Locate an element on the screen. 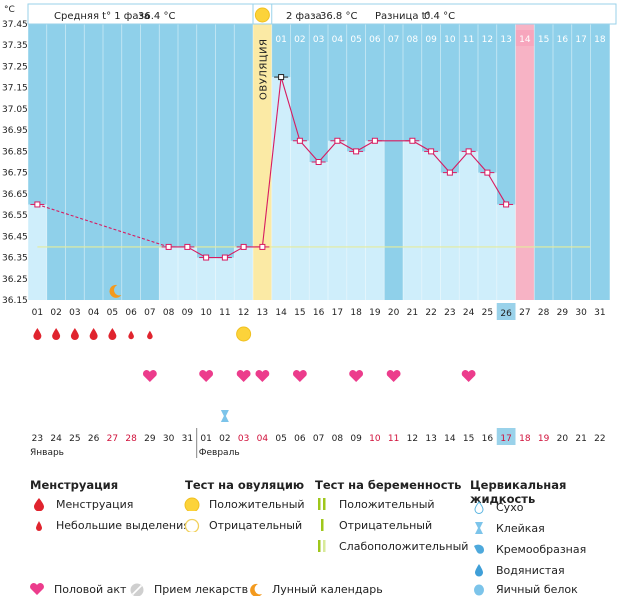 The image size is (626, 596). date-label: 02 is located at coordinates (224, 439).